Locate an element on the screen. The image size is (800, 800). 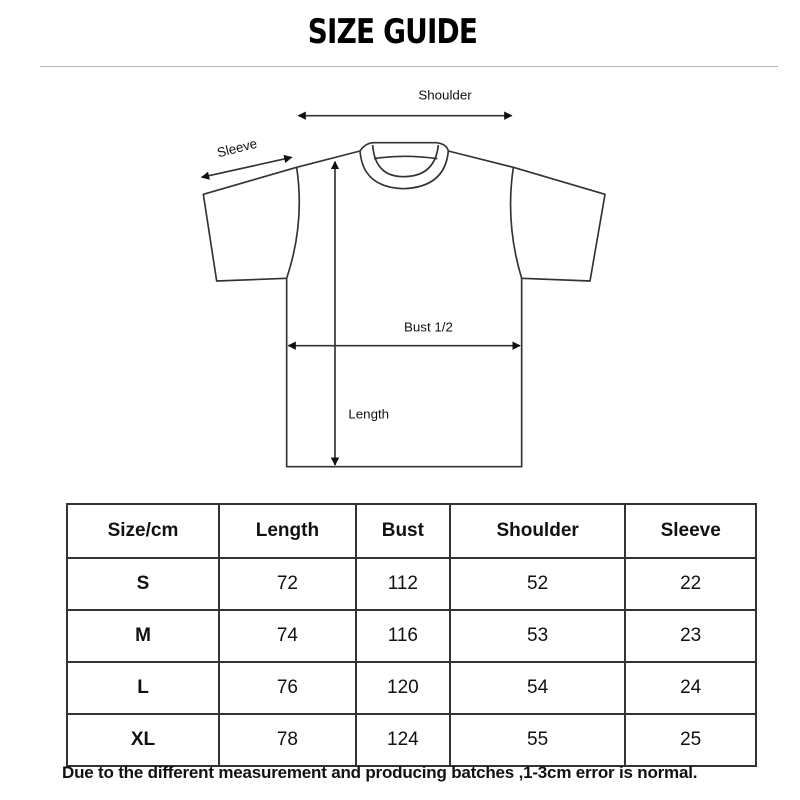
table-row: L 76 120 54 24 is located at coordinates (411, 688).